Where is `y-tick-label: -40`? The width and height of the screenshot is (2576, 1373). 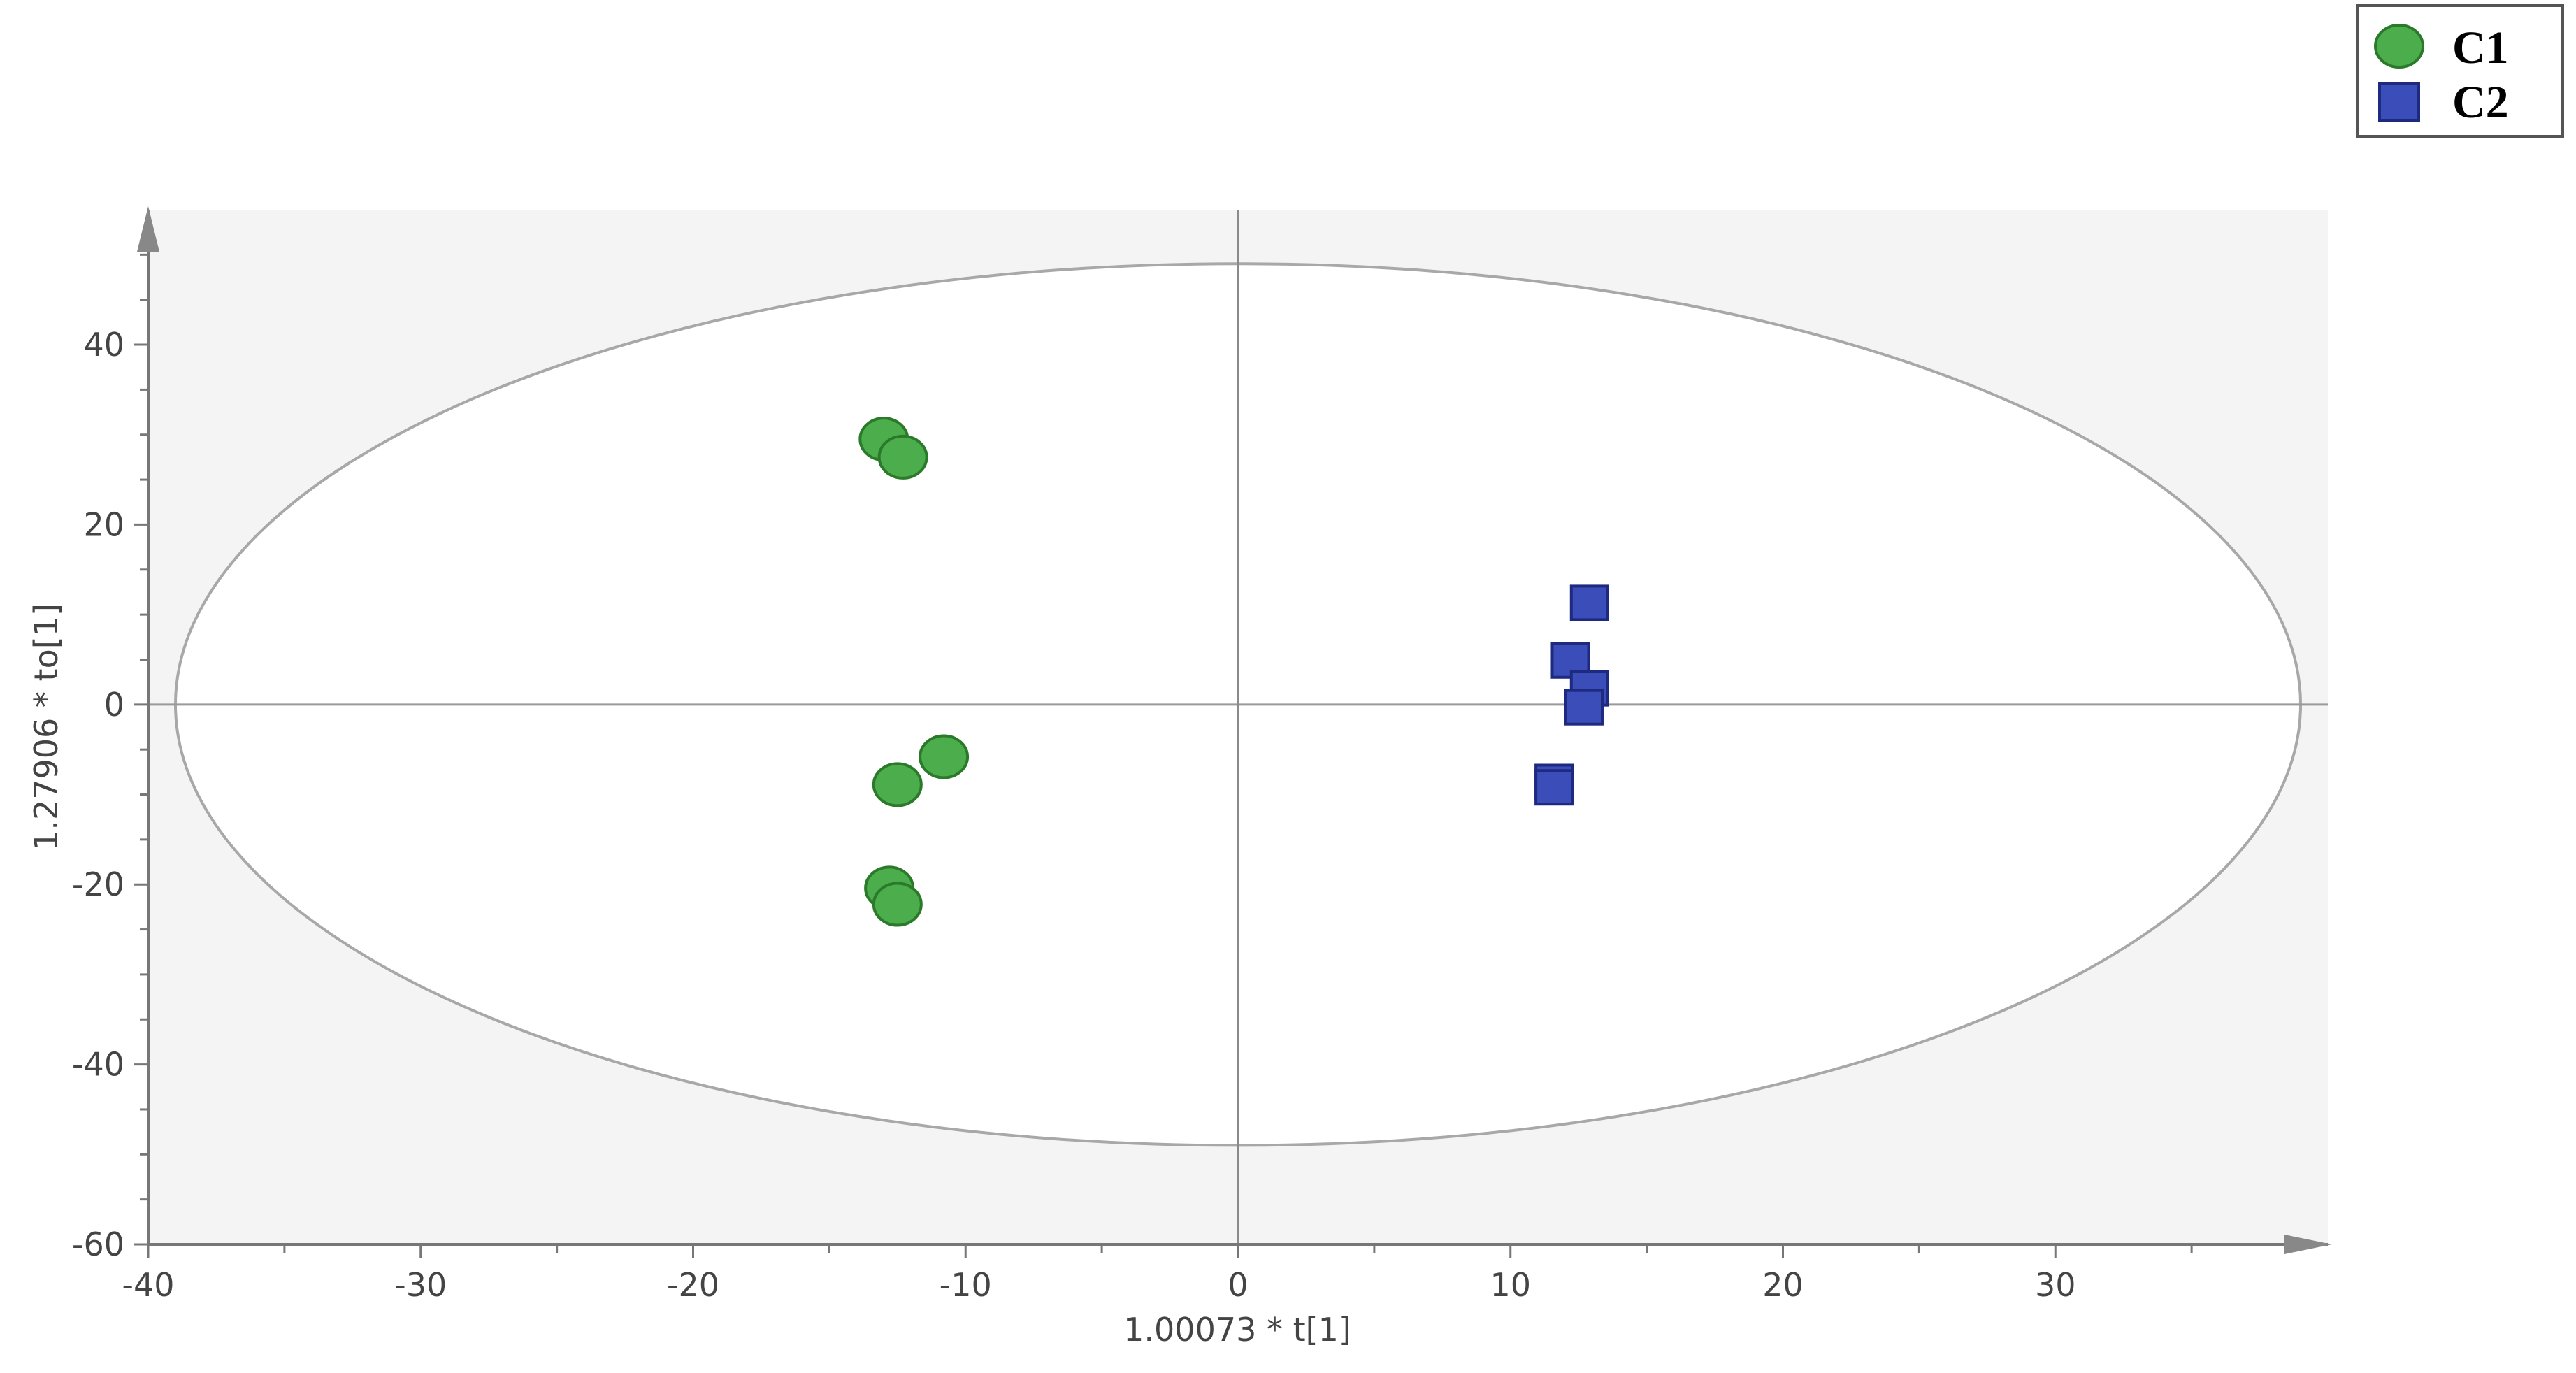
y-tick-label: -40 is located at coordinates (98, 1065).